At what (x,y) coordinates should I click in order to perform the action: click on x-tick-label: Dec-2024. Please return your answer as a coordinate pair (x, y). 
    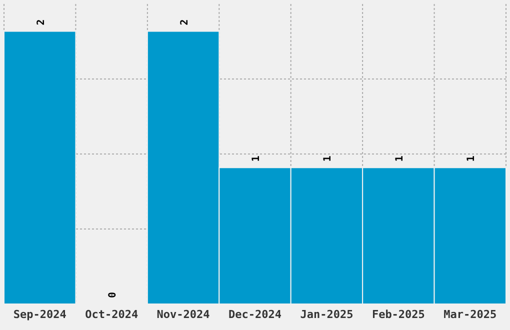
    Looking at the image, I should click on (255, 314).